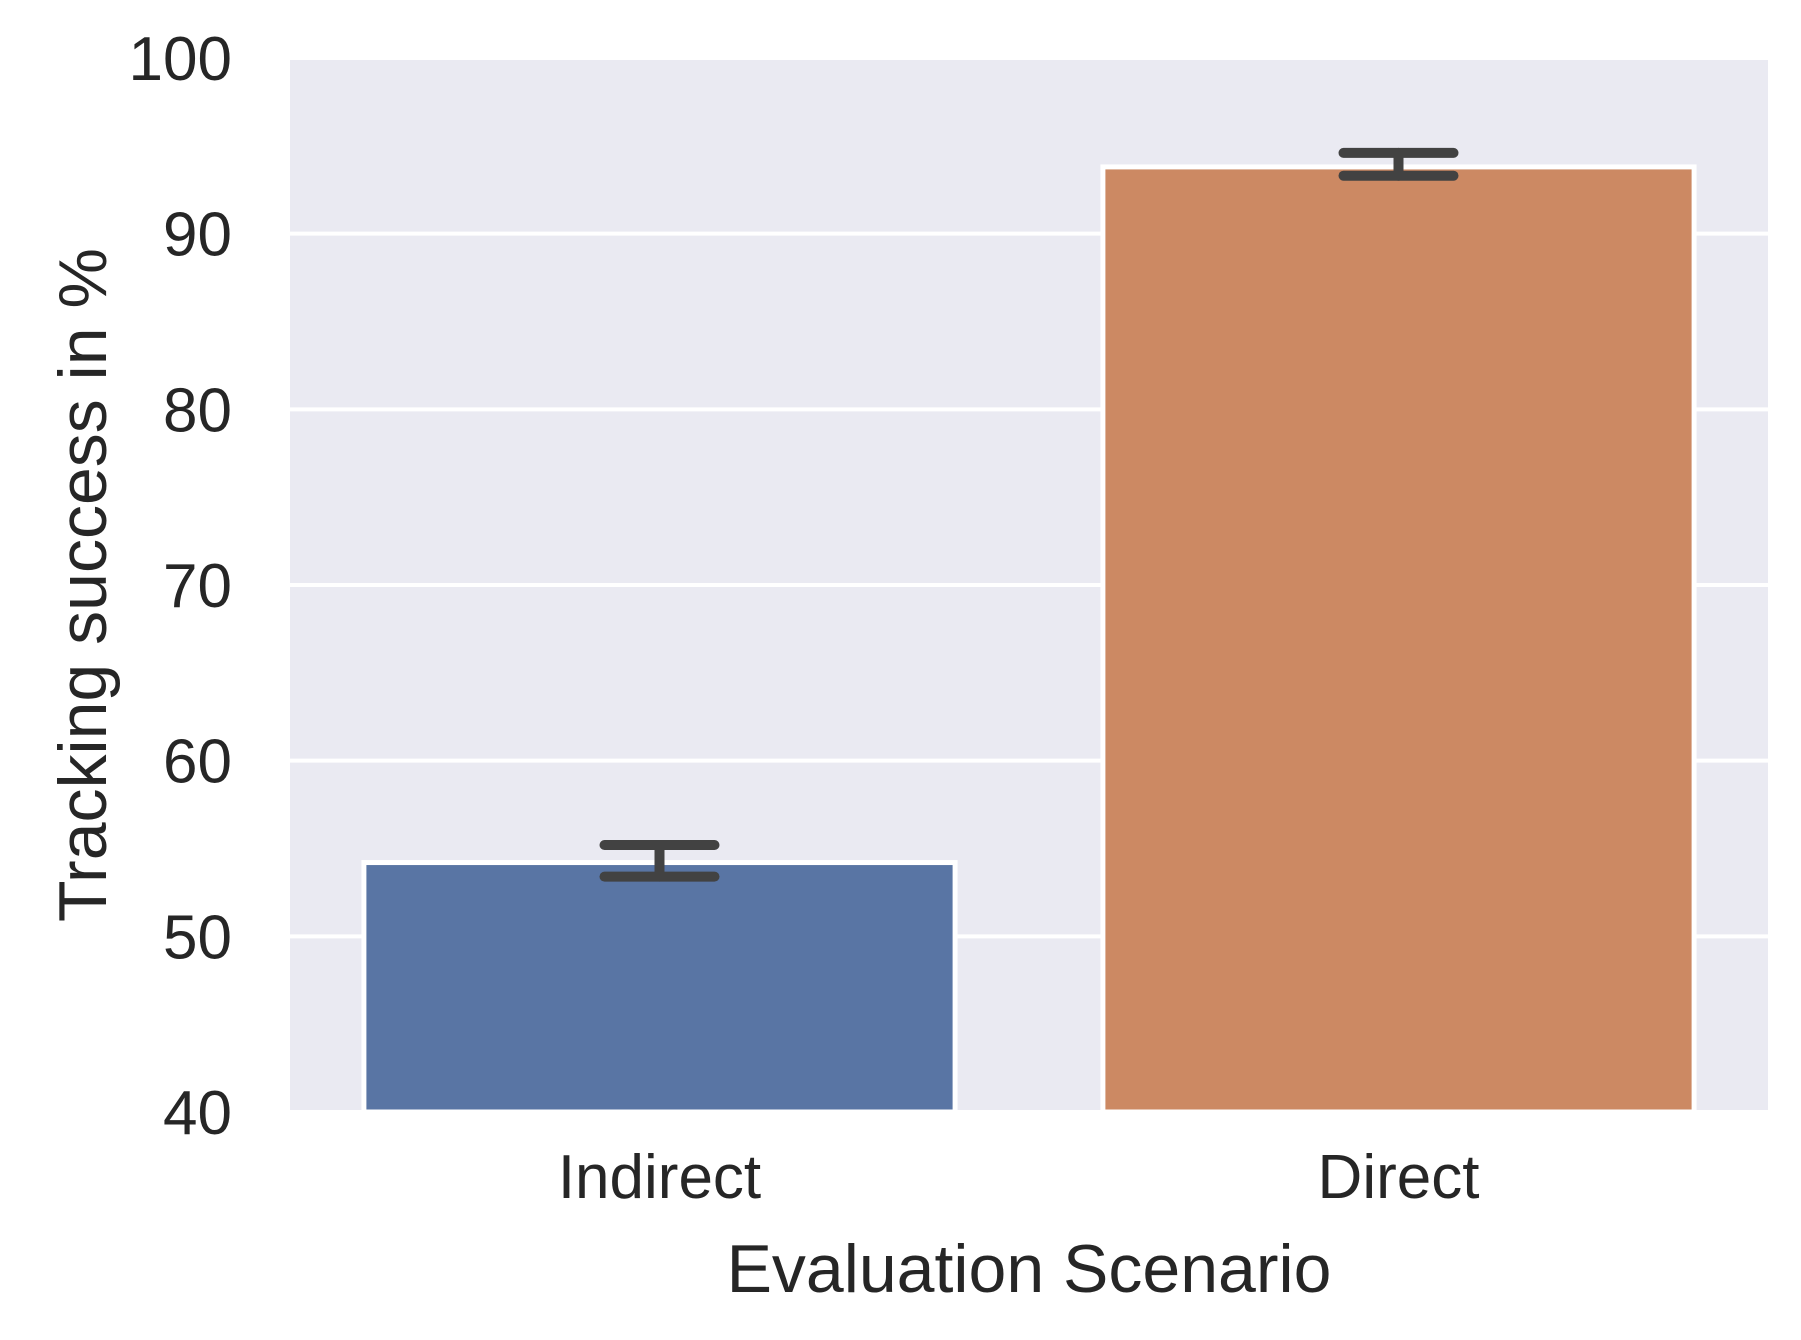  I want to click on x-tick-label: Indirect, so click(659, 1177).